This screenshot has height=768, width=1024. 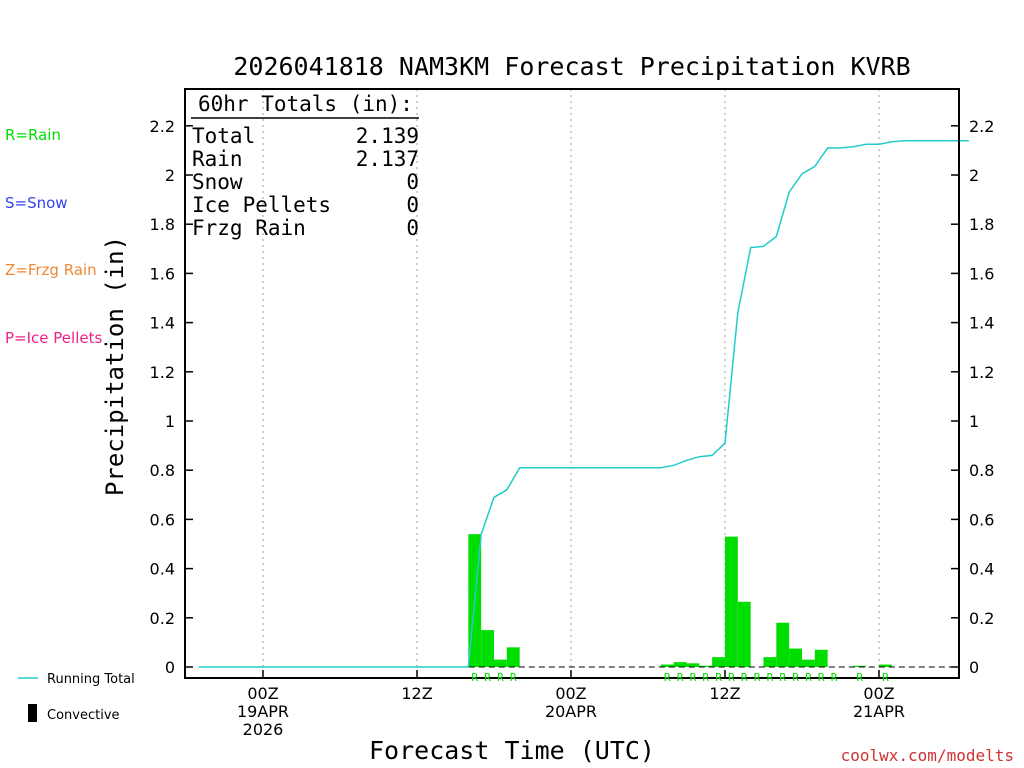 I want to click on y-tick-label-left: 0.2, so click(x=162, y=618).